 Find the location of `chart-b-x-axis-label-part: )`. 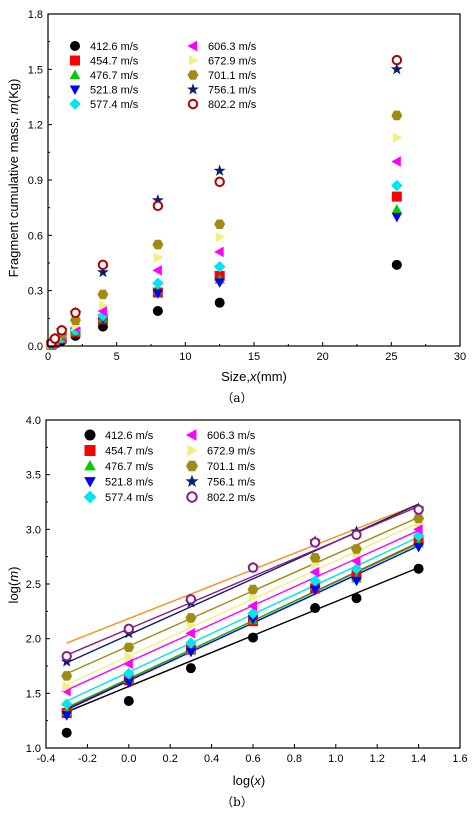

chart-b-x-axis-label-part: ) is located at coordinates (263, 780).